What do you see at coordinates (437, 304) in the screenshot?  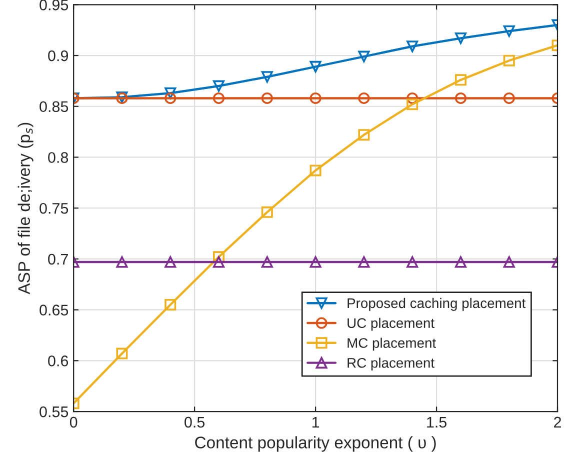 I see `legend-label: Proposed caching placement` at bounding box center [437, 304].